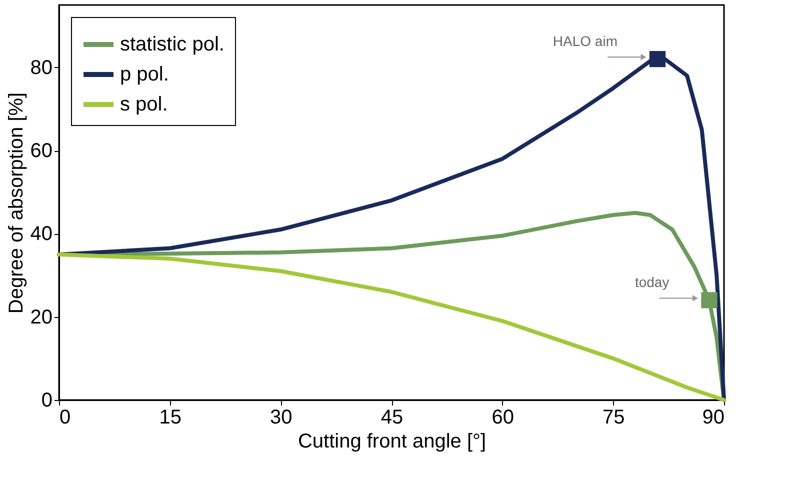 This screenshot has width=811, height=493. Describe the element at coordinates (585, 41) in the screenshot. I see `annotation: HALO aim` at that location.